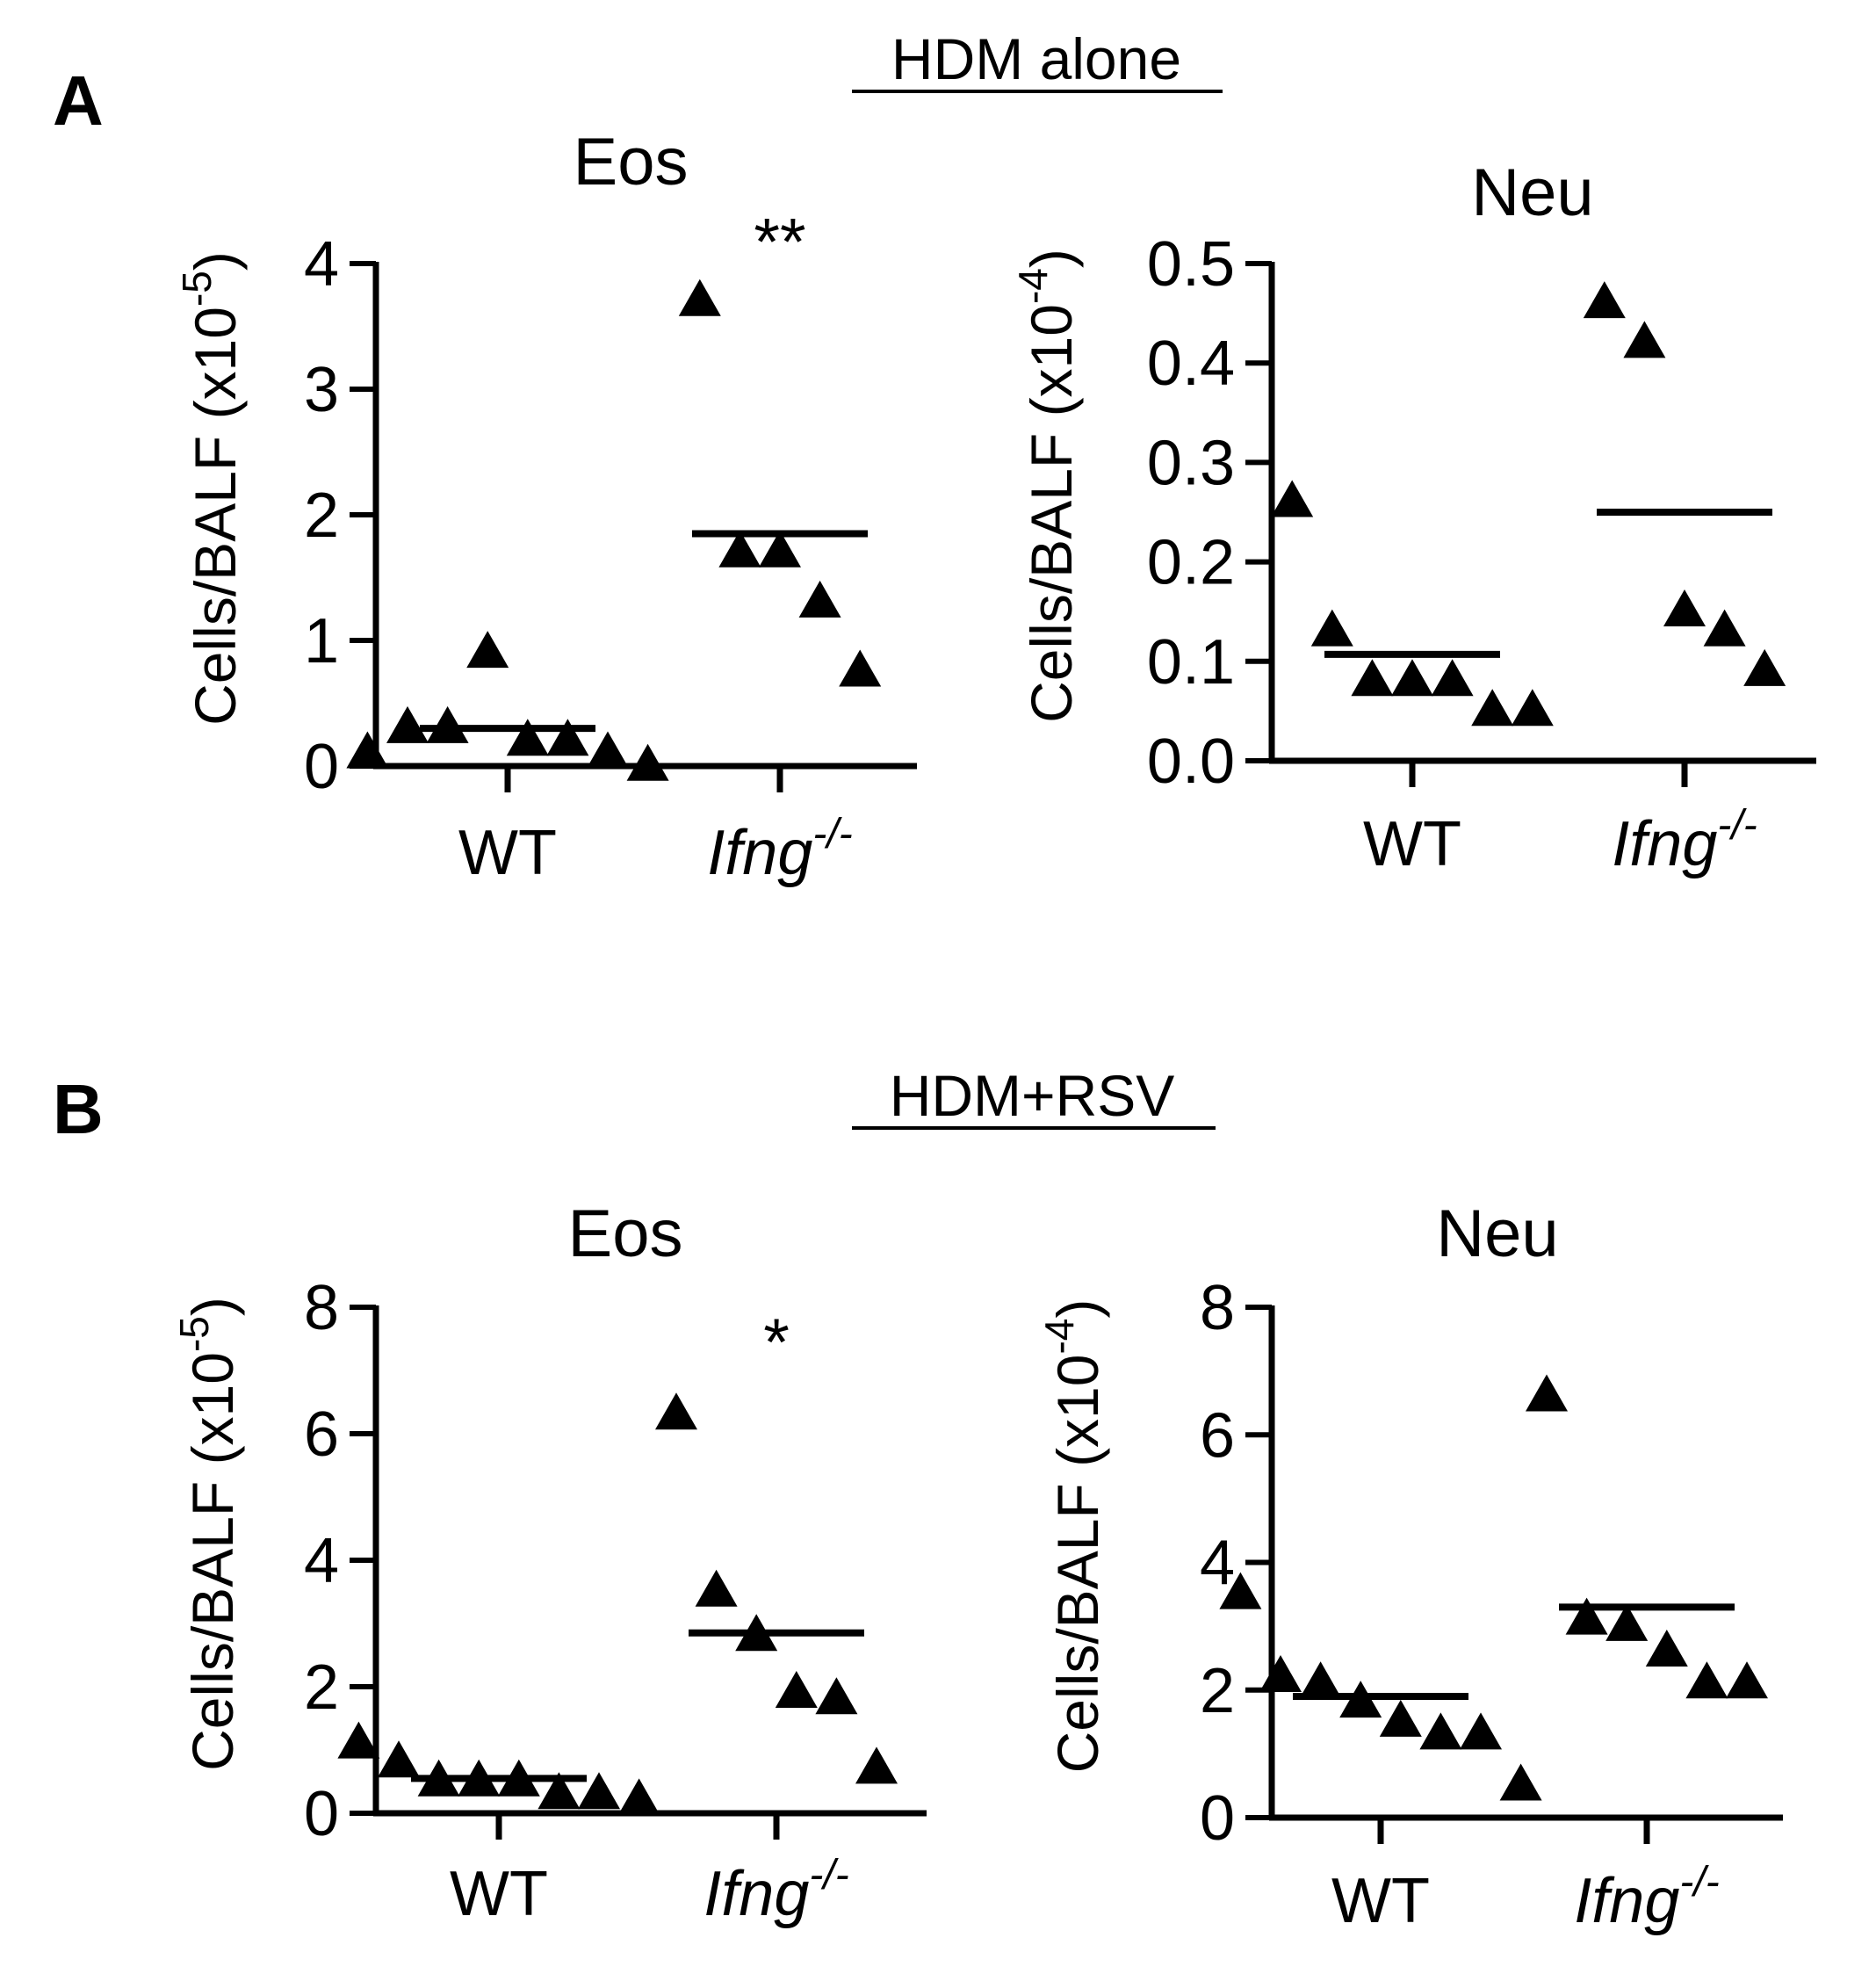 The image size is (1876, 1974). What do you see at coordinates (321, 641) in the screenshot?
I see `y-tick-label: 1` at bounding box center [321, 641].